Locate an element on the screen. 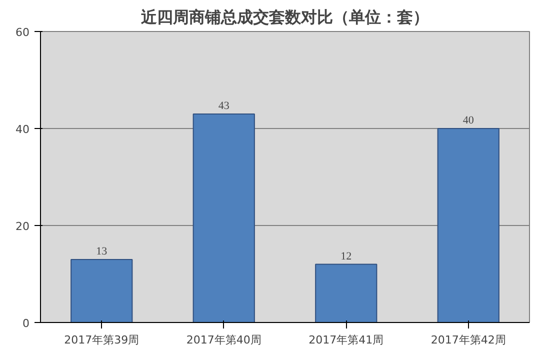  data-label: 13 is located at coordinates (102, 251).